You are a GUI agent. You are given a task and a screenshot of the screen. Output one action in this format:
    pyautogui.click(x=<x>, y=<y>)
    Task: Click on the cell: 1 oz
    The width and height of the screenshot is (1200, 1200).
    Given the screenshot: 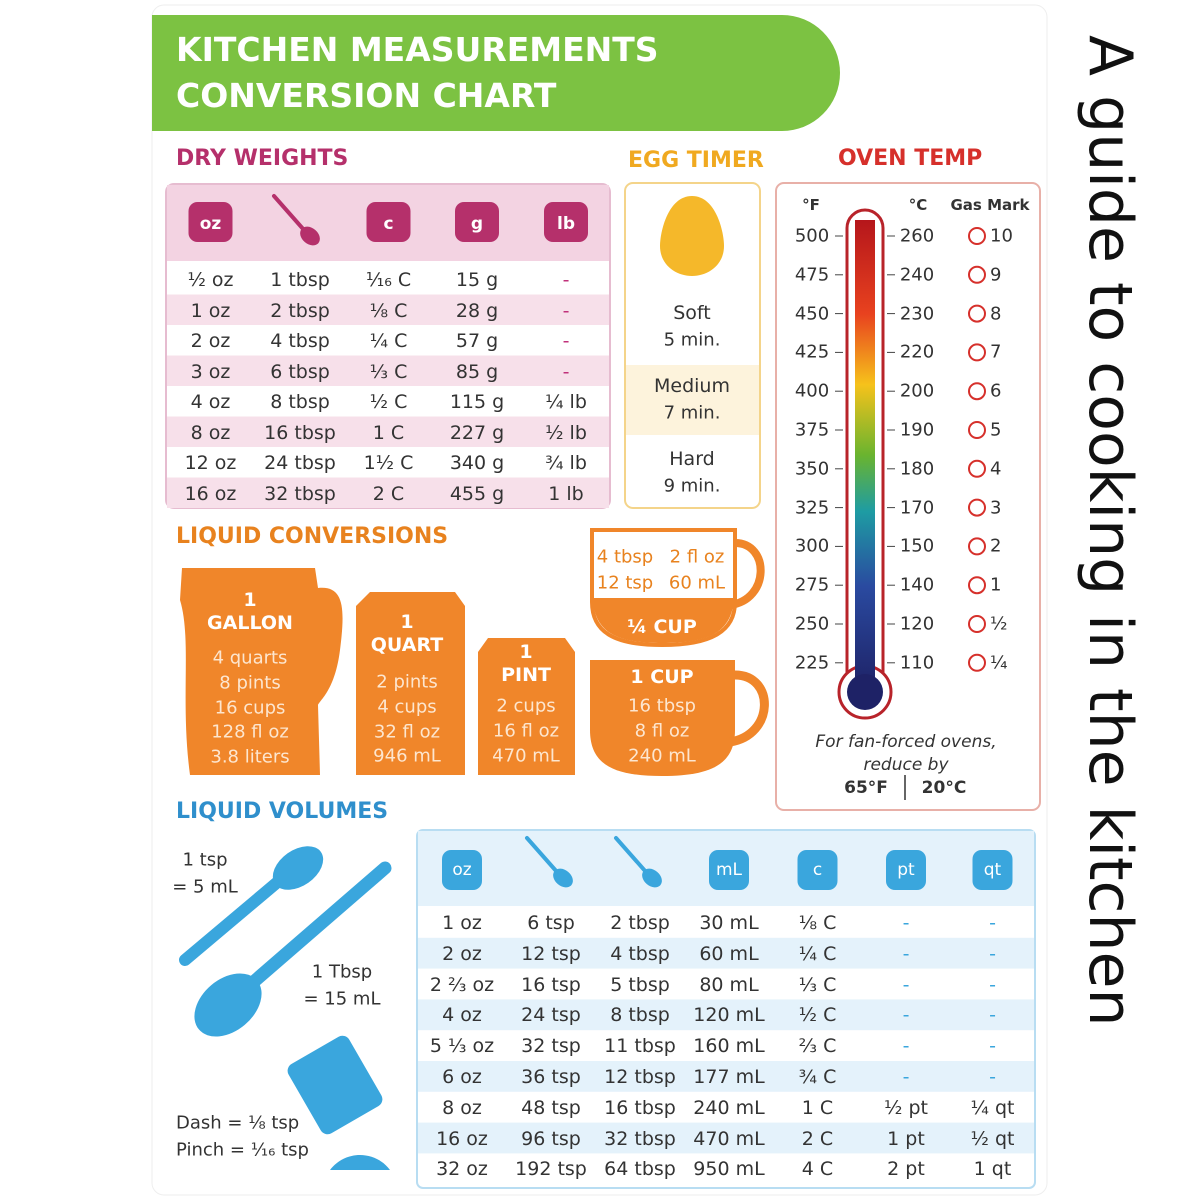 What is the action you would take?
    pyautogui.click(x=462, y=923)
    